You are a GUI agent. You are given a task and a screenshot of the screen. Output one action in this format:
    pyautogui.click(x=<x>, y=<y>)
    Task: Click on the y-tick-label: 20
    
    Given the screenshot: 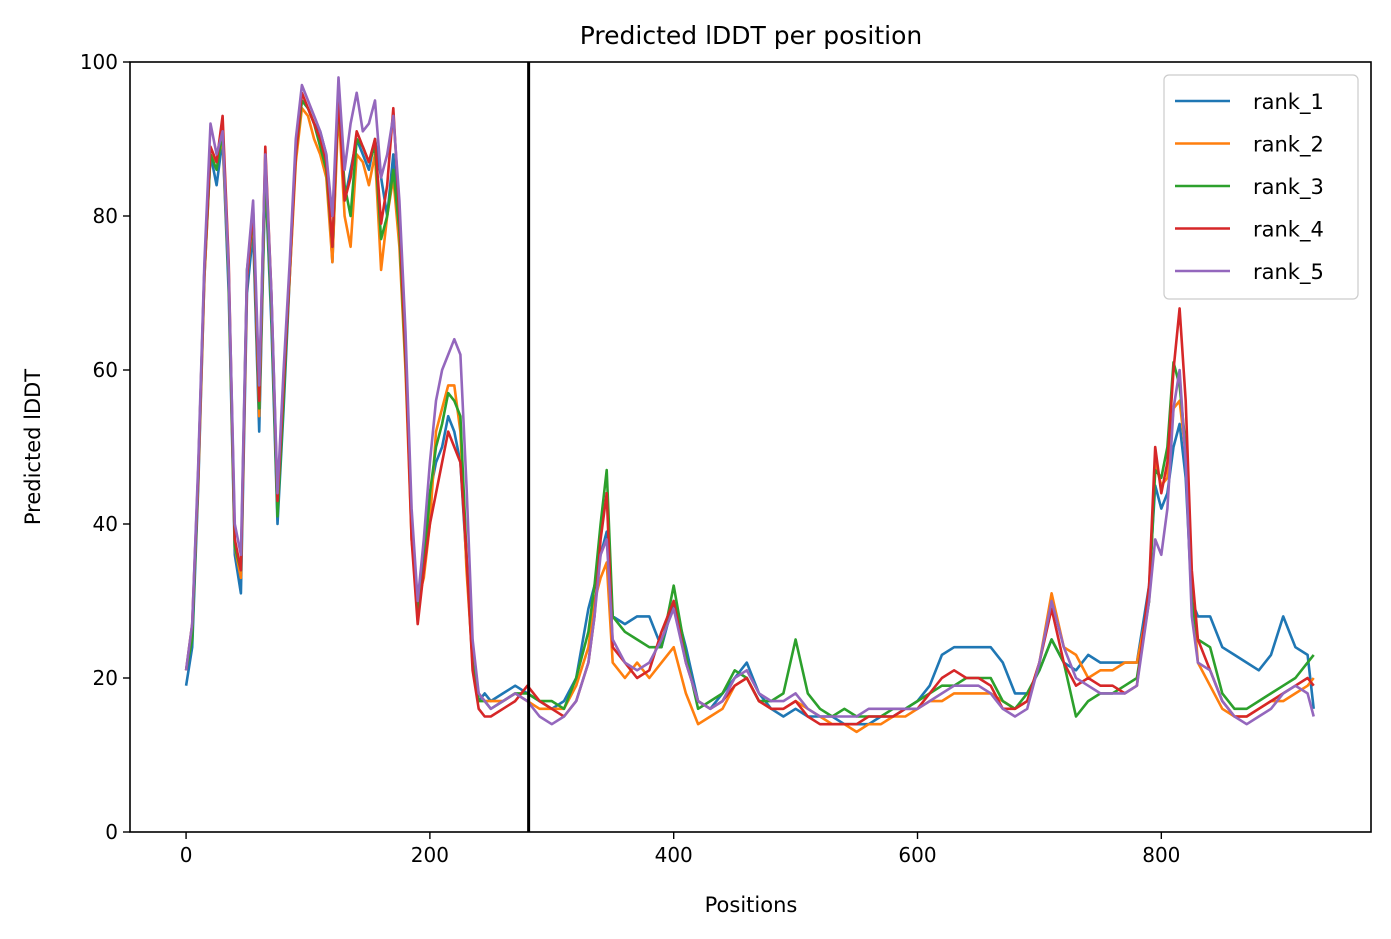 What is the action you would take?
    pyautogui.click(x=105, y=678)
    